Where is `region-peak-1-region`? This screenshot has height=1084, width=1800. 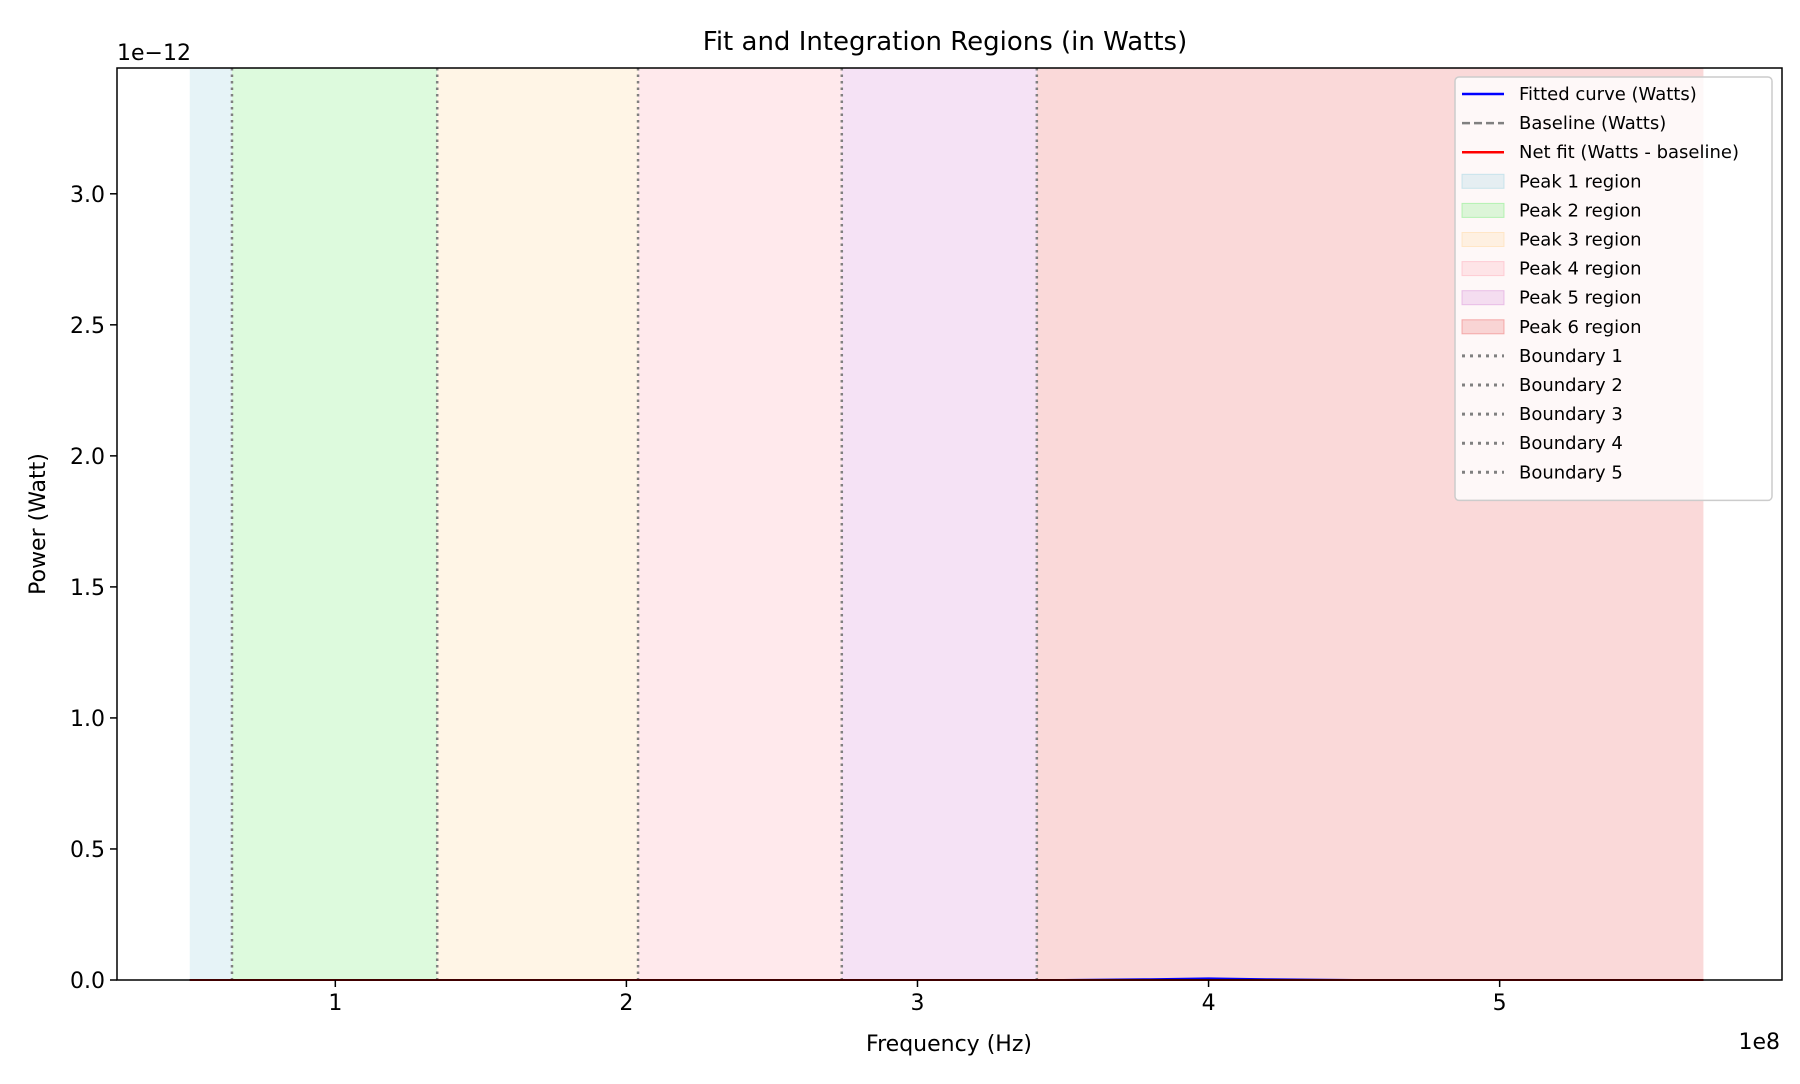
region-peak-1-region is located at coordinates (210, 524).